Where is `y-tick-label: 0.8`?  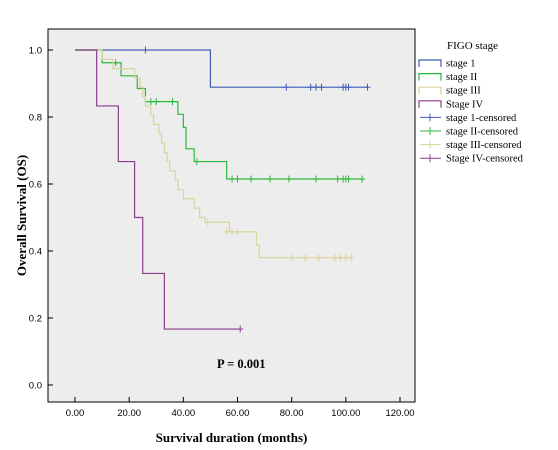
y-tick-label: 0.8 is located at coordinates (35, 118).